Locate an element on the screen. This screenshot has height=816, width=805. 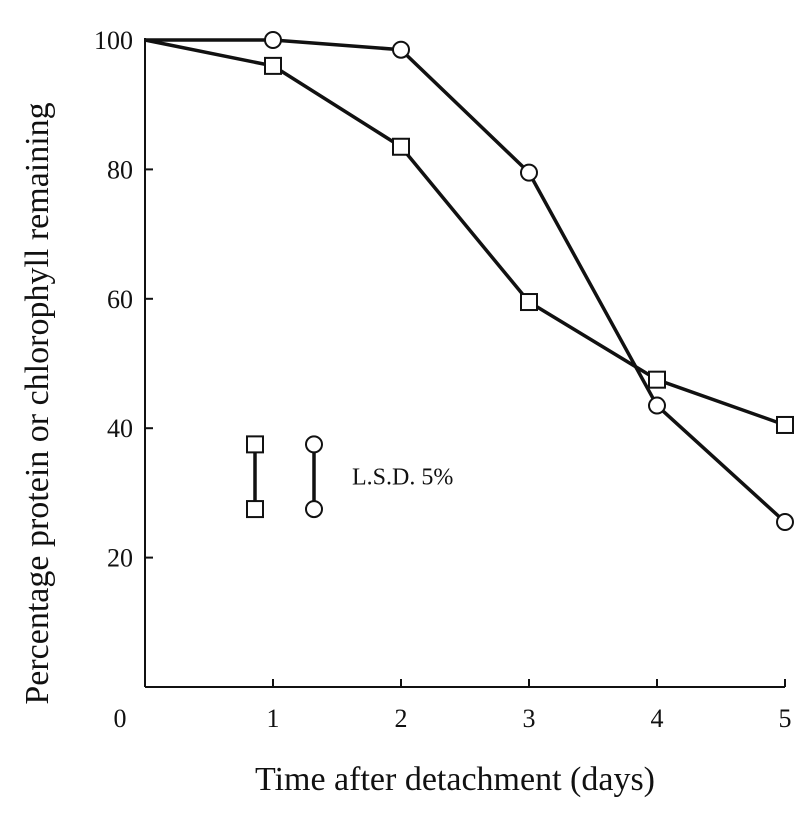
lsd-label: L.S.D. 5% is located at coordinates (402, 478).